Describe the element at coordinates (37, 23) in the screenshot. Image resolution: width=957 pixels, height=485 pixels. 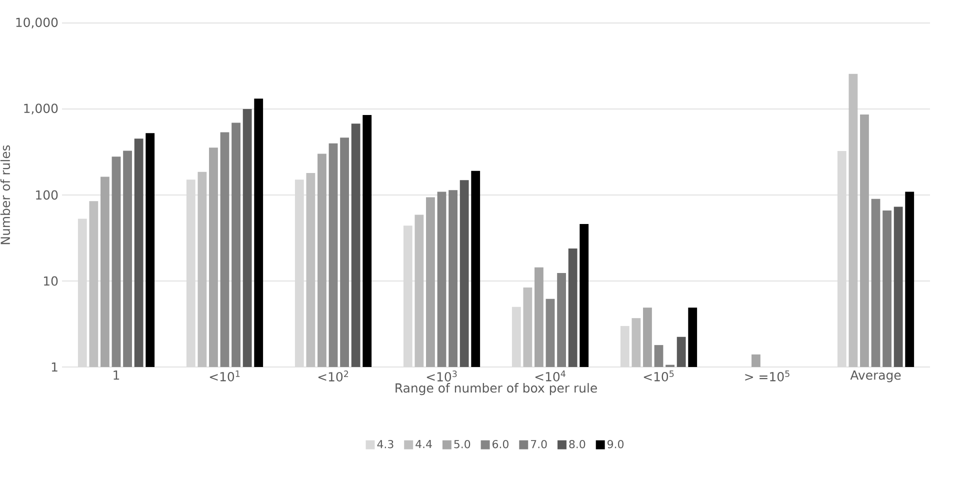
I see `y-tick-label: 10,000` at that location.